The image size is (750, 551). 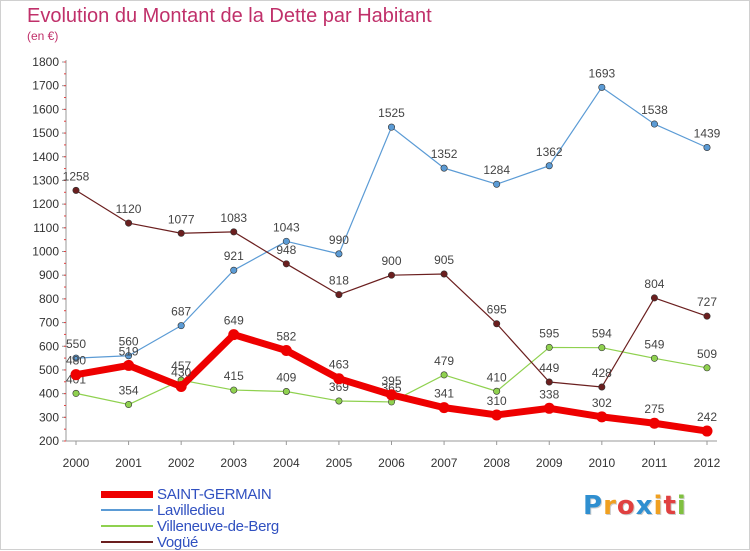 I want to click on data-label: 275, so click(x=654, y=409).